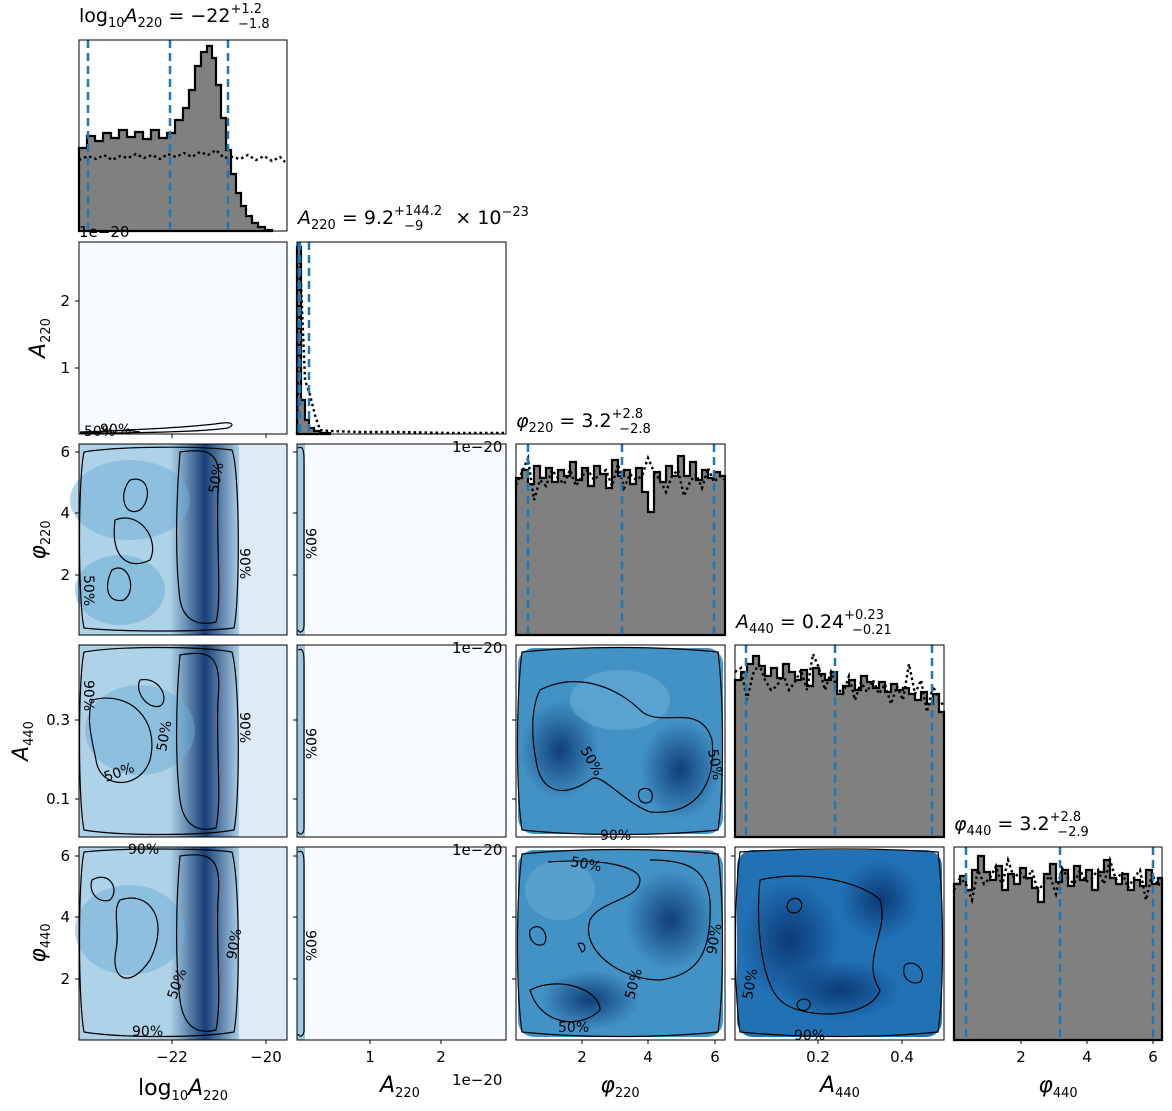 The width and height of the screenshot is (1172, 1111). What do you see at coordinates (399, 1087) in the screenshot?
I see `x-axis-label-A220: A220` at bounding box center [399, 1087].